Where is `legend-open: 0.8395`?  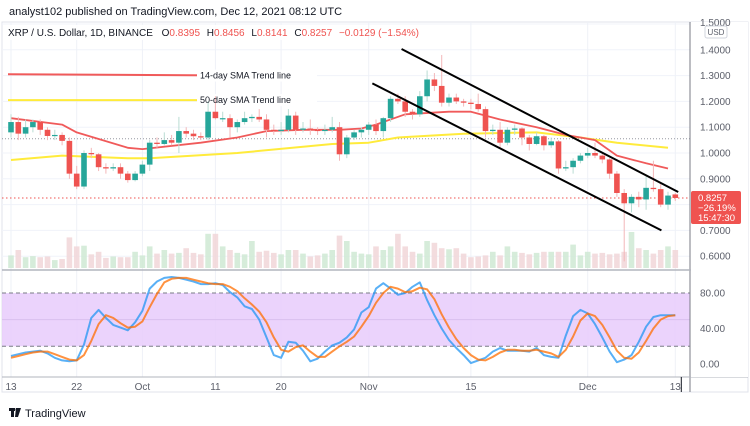
legend-open: 0.8395 is located at coordinates (184, 33).